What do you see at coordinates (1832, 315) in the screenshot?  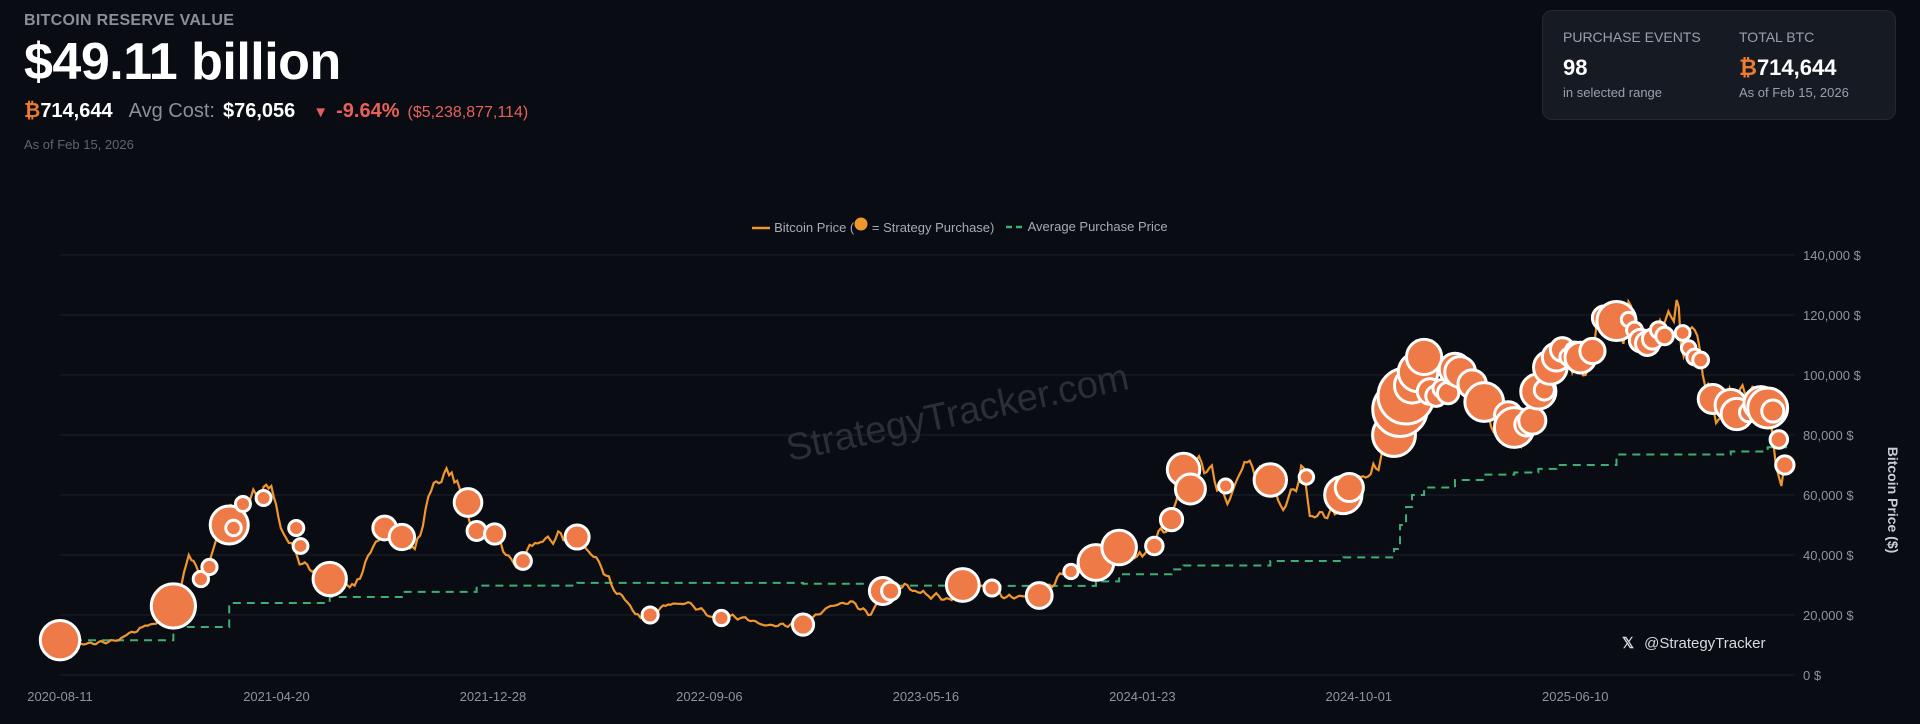 I see `y-tick-label: 120,000 $` at bounding box center [1832, 315].